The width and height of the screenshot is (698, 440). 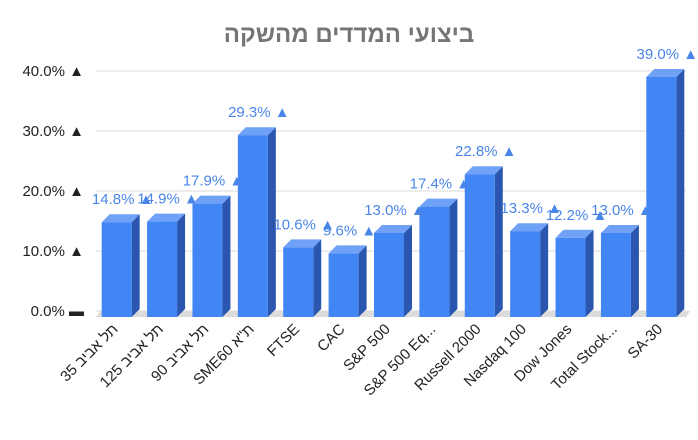 What do you see at coordinates (123, 199) in the screenshot?
I see `data-label: 14.8% ▲` at bounding box center [123, 199].